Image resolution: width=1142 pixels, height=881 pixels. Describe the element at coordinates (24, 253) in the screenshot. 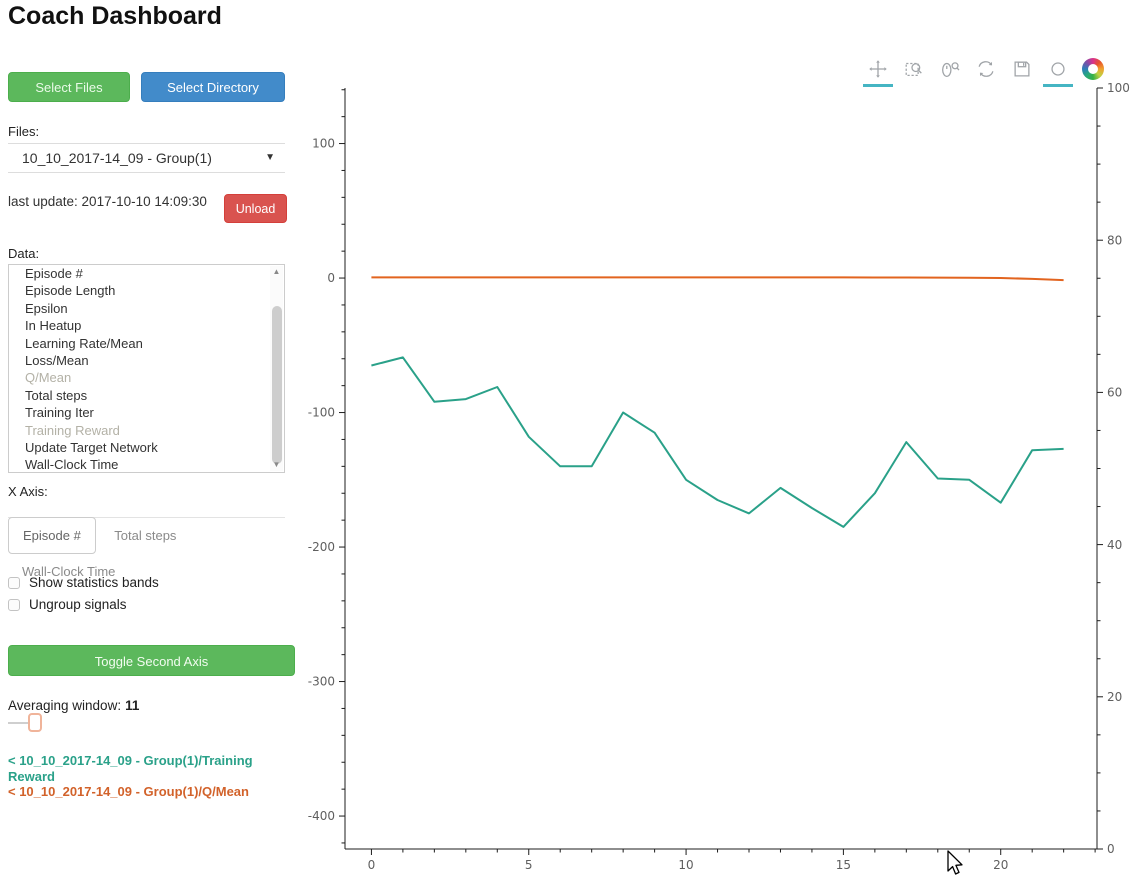

I see `data-label: Data:` at that location.